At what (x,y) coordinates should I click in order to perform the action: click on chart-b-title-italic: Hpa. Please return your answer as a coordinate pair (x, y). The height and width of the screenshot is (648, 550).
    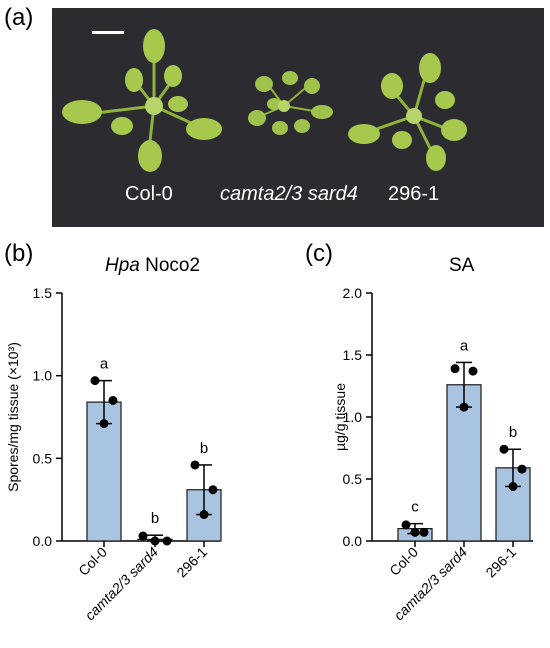
    Looking at the image, I should click on (122, 265).